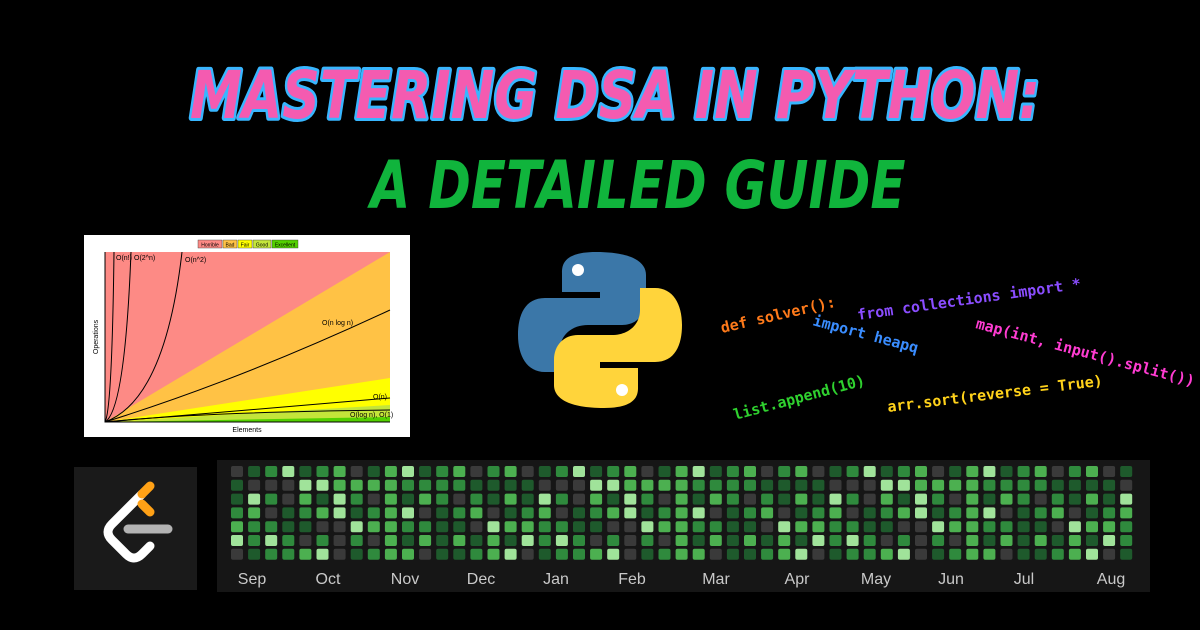  Describe the element at coordinates (96, 336) in the screenshot. I see `axis-label: Operations` at that location.